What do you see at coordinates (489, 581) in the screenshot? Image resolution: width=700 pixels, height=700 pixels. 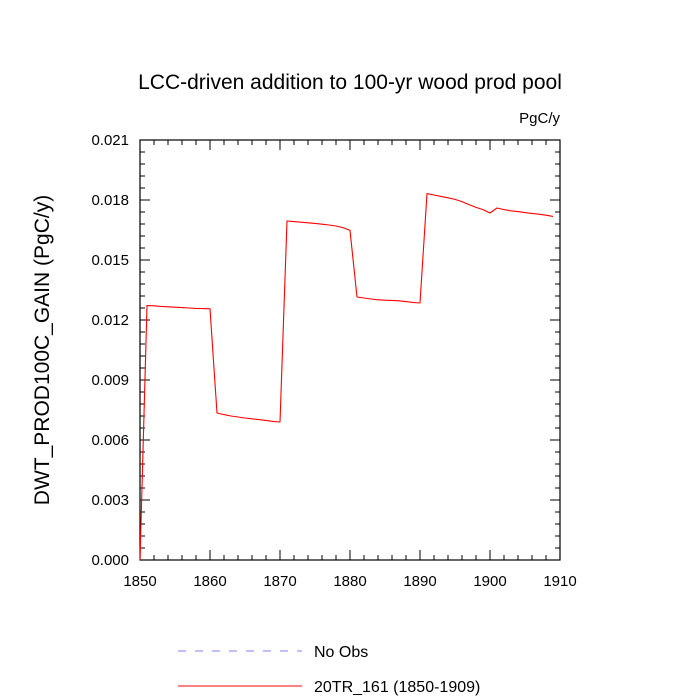 I see `x-tick-label: 1900` at bounding box center [489, 581].